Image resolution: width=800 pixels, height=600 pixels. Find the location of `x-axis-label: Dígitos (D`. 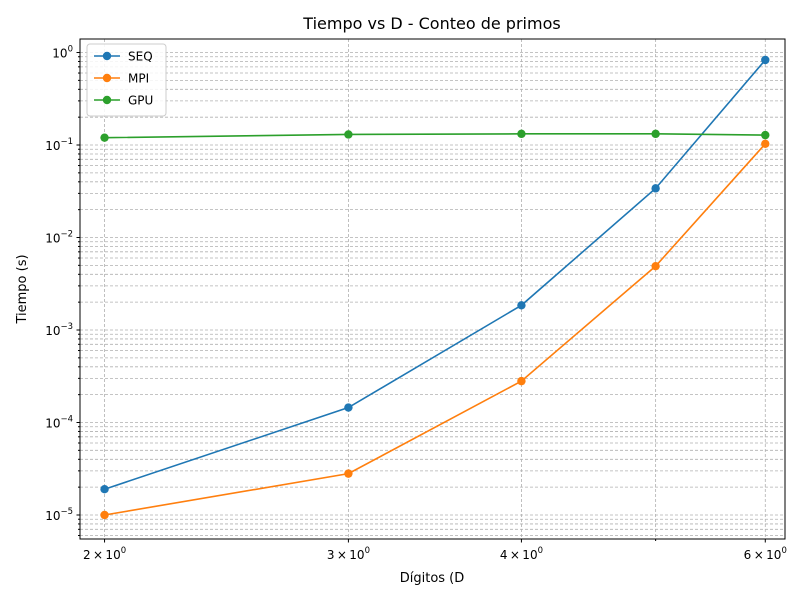

x-axis-label: Dígitos (D is located at coordinates (432, 578).